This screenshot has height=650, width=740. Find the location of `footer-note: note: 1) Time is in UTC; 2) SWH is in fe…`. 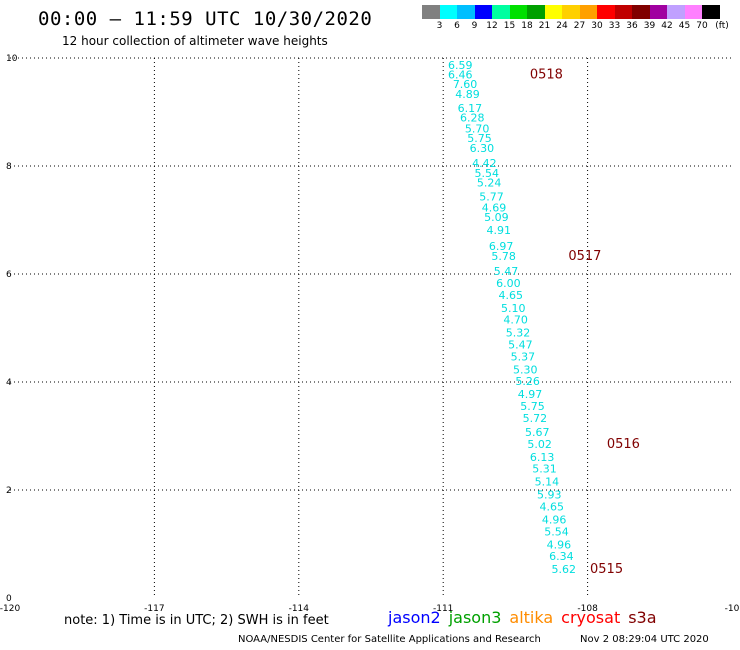

footer-note: note: 1) Time is in UTC; 2) SWH is in fe… is located at coordinates (196, 620).